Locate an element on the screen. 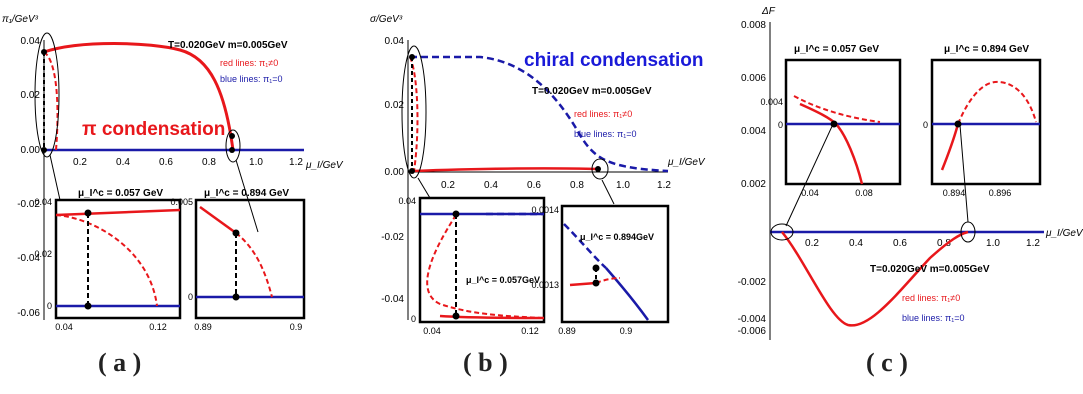 This screenshot has height=394, width=1083. blue-line is located at coordinates (627, 294).